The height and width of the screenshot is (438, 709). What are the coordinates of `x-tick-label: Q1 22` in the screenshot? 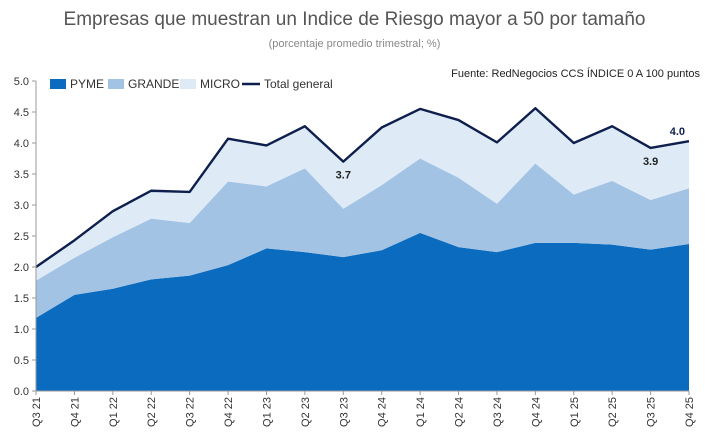 It's located at (114, 412).